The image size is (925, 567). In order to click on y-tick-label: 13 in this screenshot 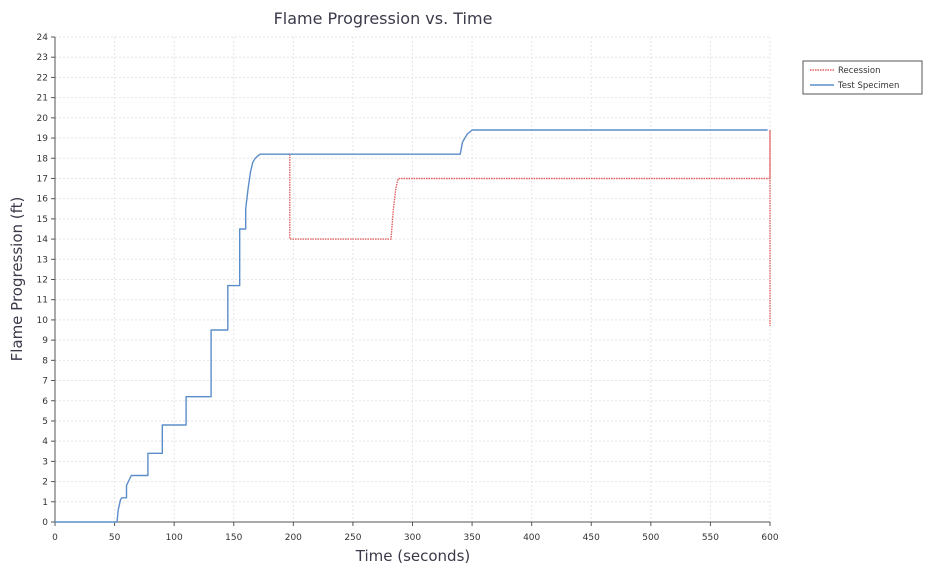, I will do `click(42, 260)`.